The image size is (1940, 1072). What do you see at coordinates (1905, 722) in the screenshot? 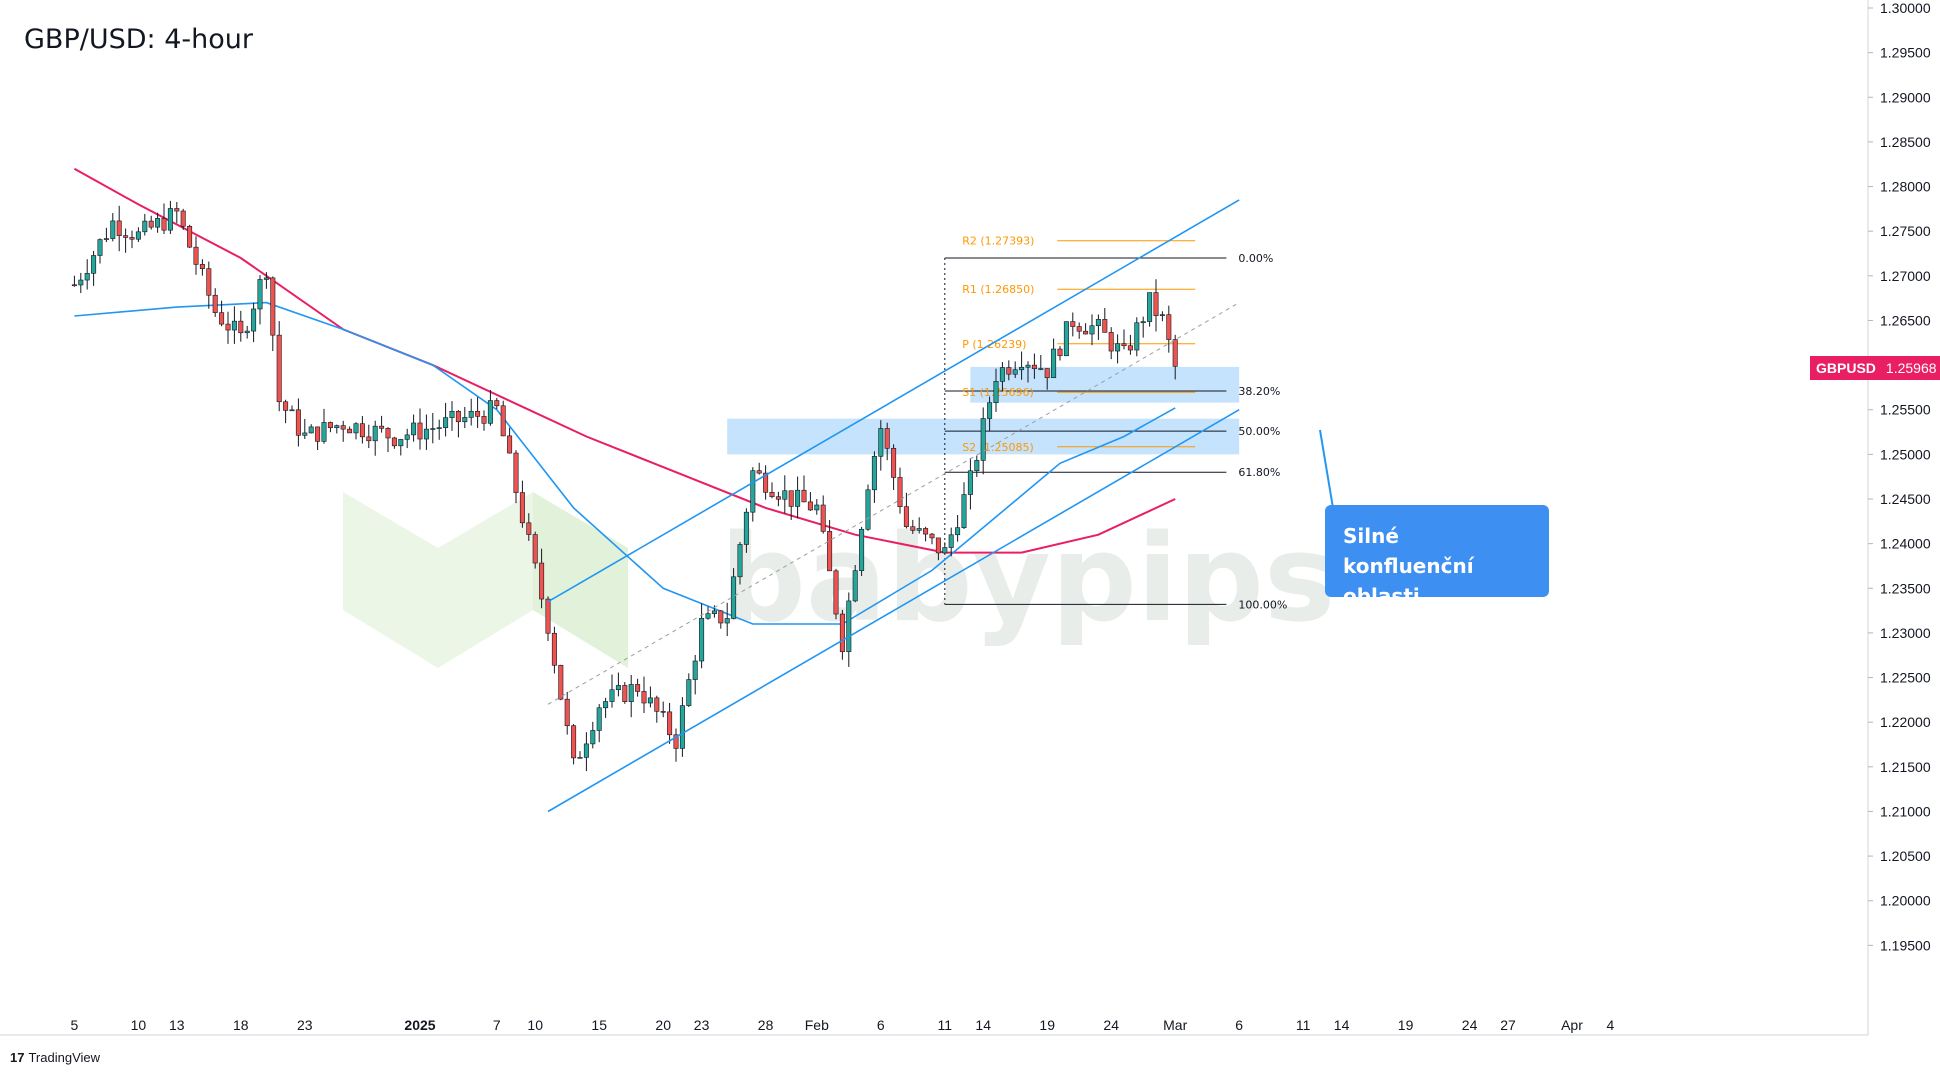
I see `price-axis-tick: 1.22000` at bounding box center [1905, 722].